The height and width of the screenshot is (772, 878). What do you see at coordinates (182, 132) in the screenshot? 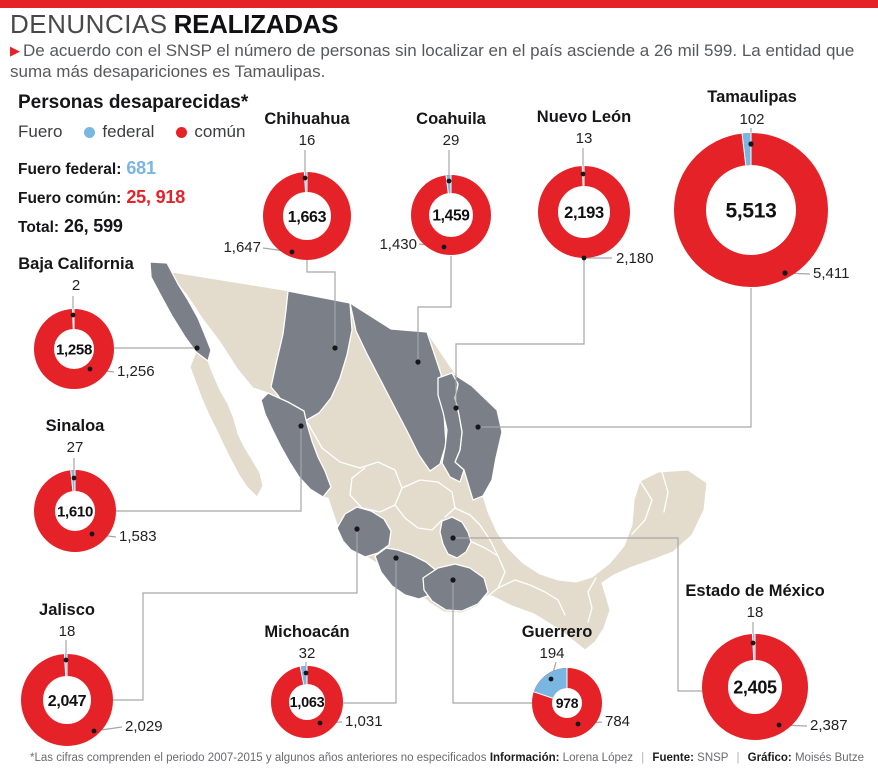
I see `comun-color-dot-icon` at bounding box center [182, 132].